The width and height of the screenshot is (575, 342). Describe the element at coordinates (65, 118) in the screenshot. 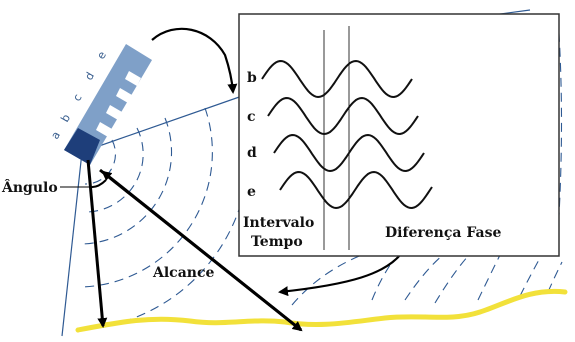

I see `antenna-element-label-b: b` at that location.